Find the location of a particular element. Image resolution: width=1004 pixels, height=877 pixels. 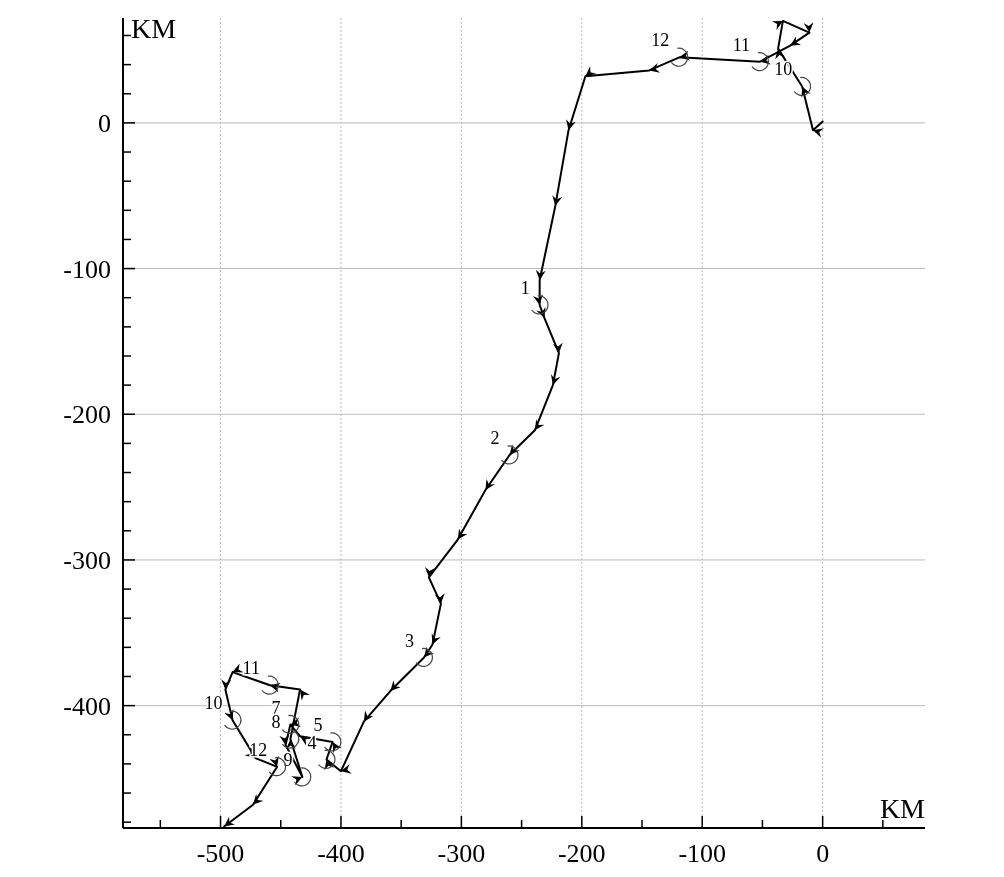

y-tick-label: -400 is located at coordinates (87, 706).